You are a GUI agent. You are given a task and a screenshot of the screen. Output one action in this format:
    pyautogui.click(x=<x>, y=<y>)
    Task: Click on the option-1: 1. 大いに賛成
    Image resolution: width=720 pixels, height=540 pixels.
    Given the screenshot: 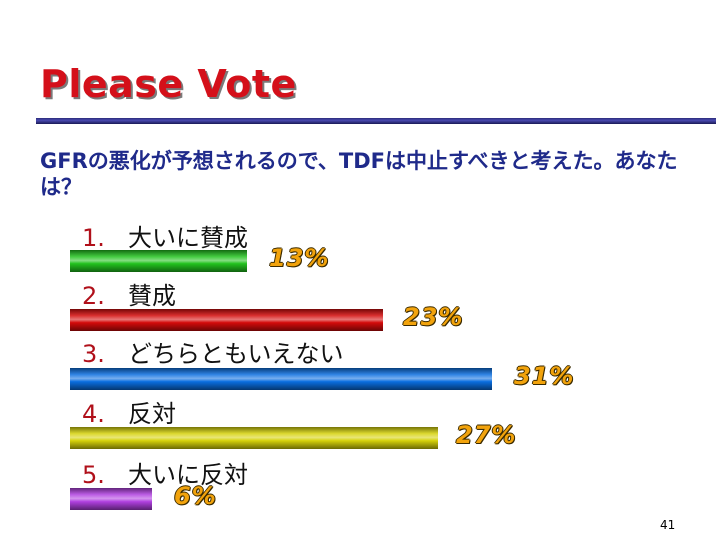 What is the action you would take?
    pyautogui.click(x=165, y=235)
    